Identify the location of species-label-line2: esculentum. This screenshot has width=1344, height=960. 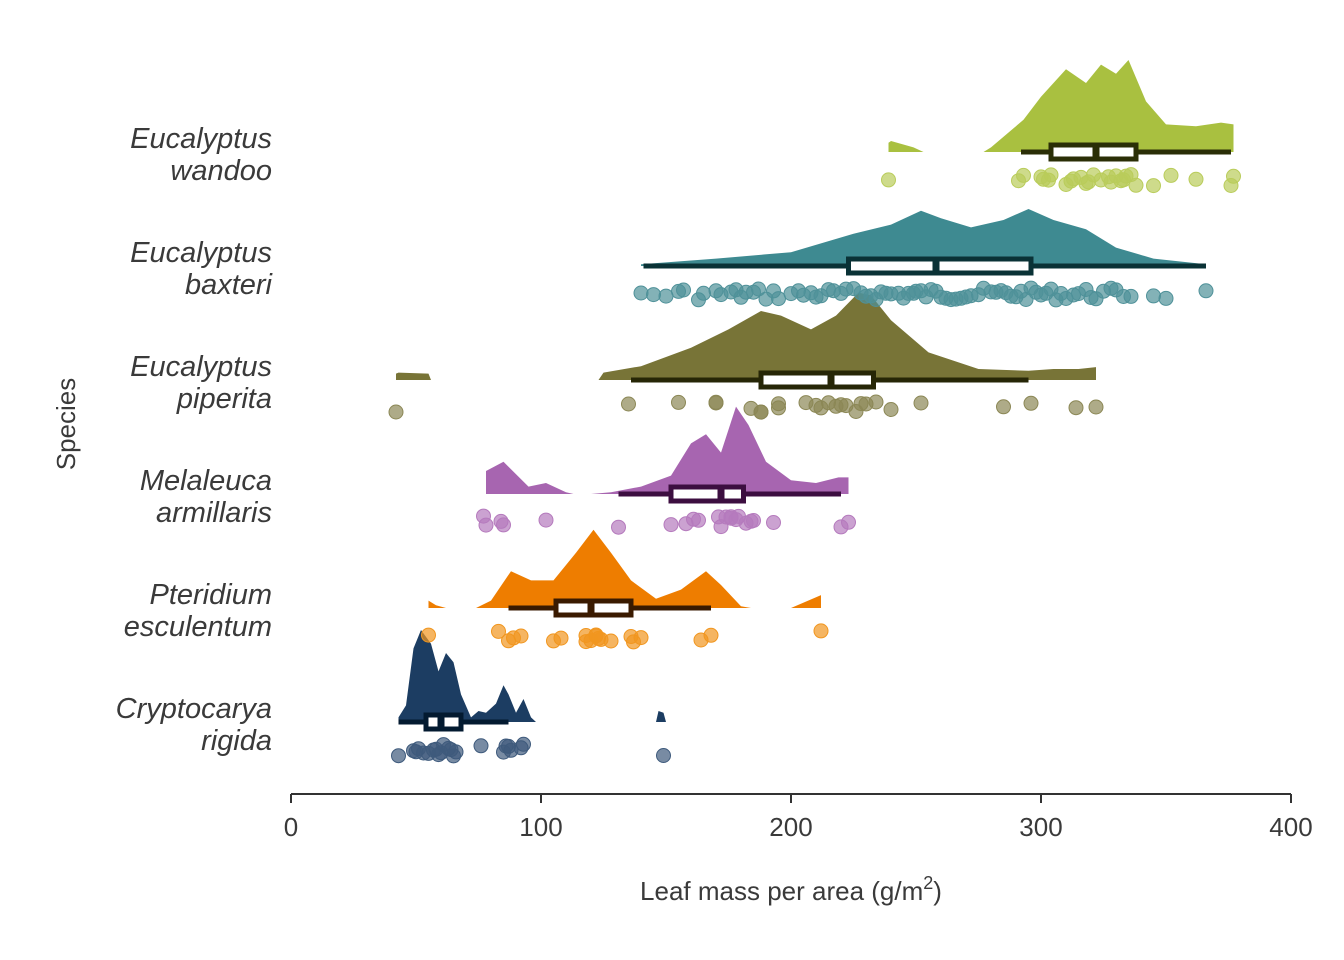
(198, 627).